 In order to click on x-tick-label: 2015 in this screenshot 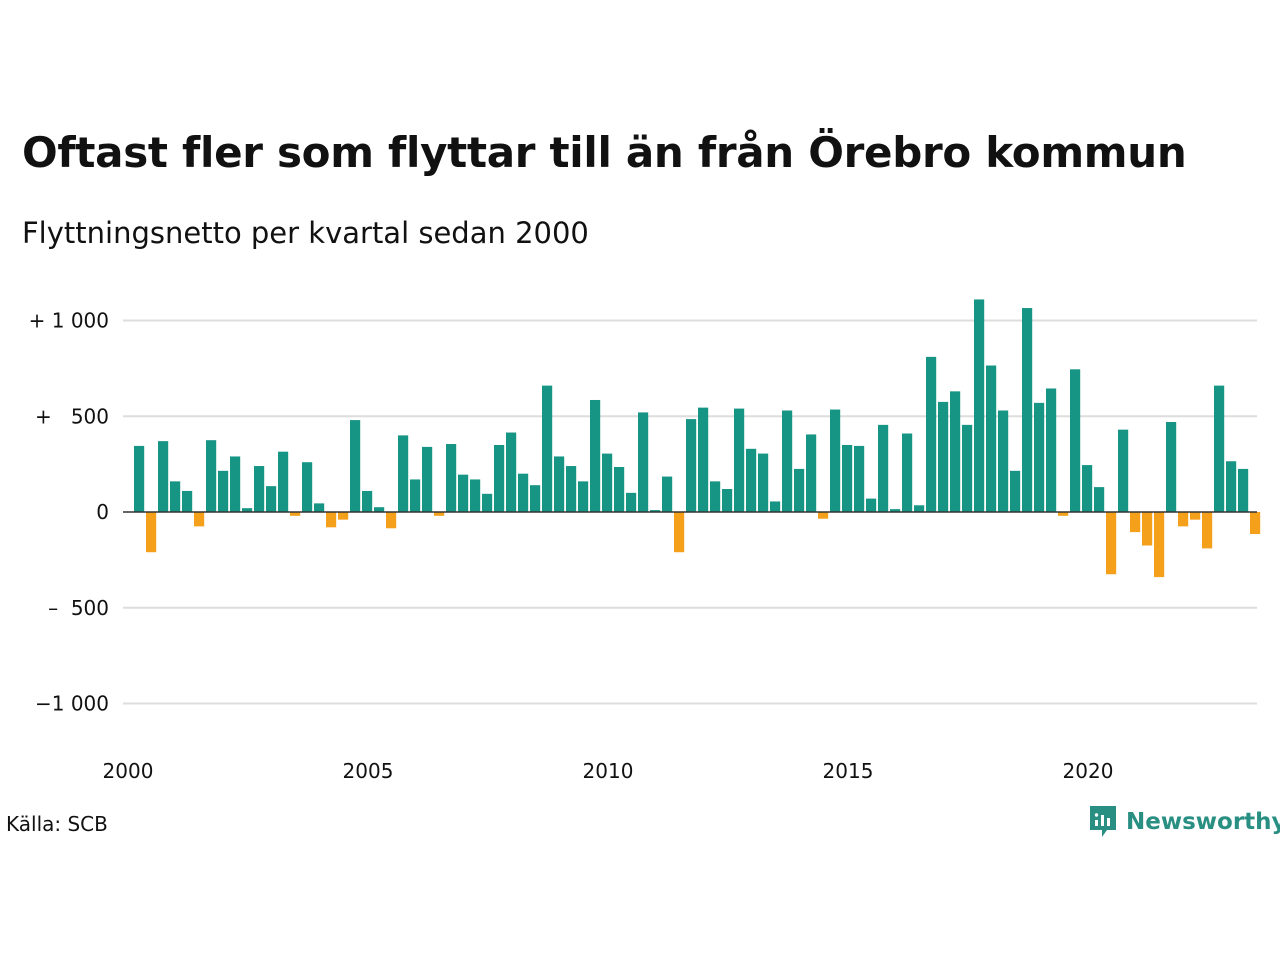, I will do `click(848, 771)`.